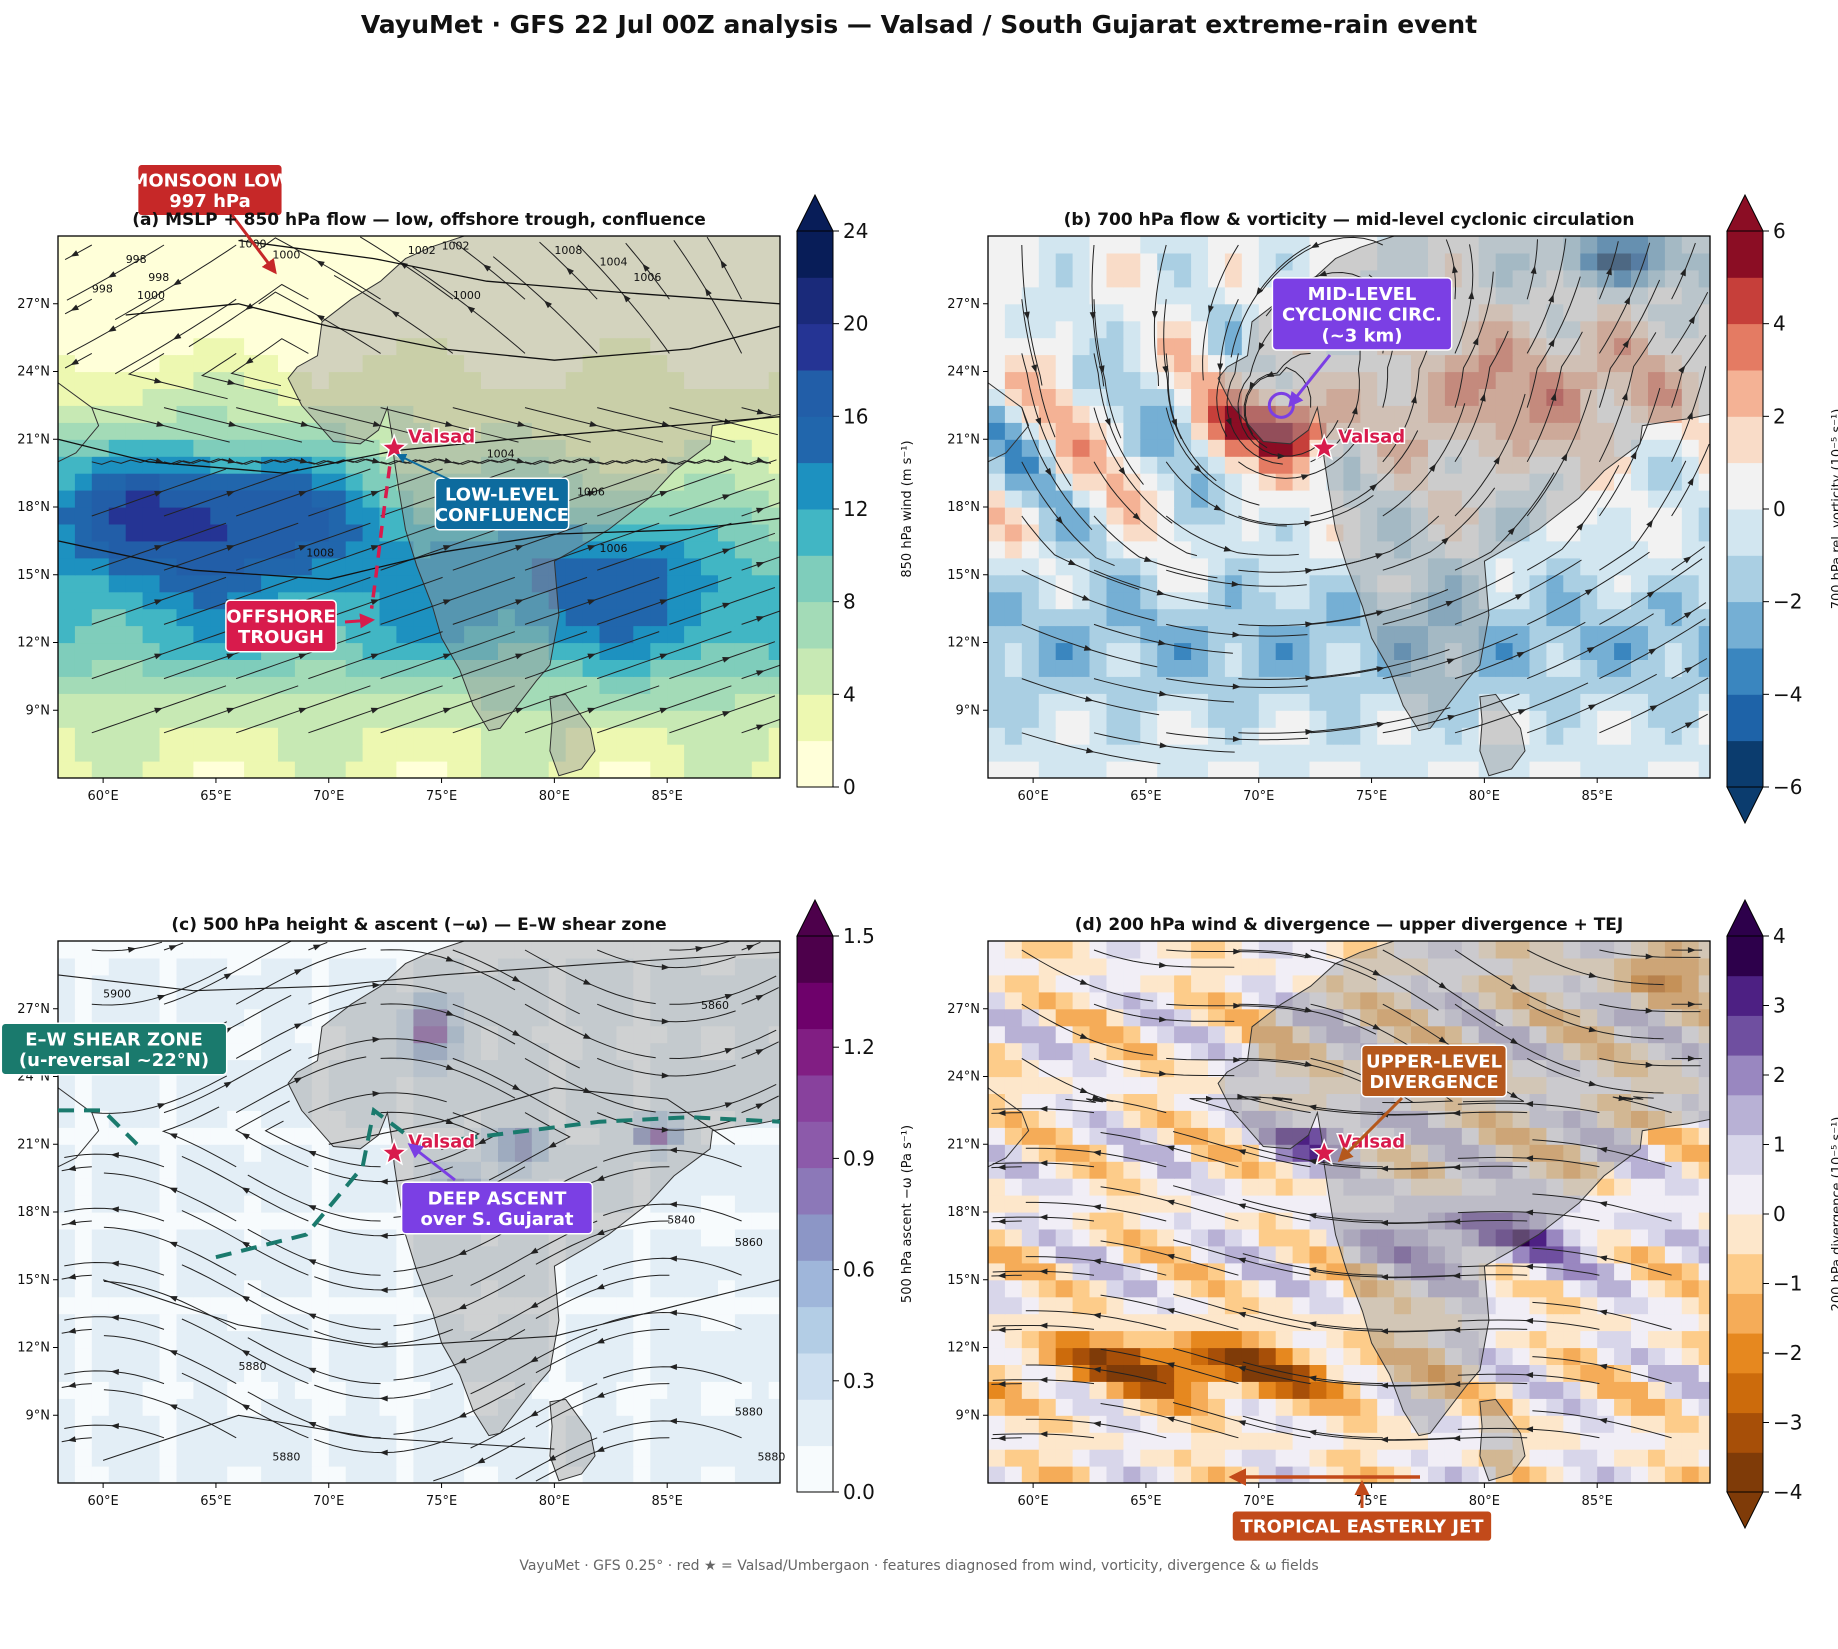  I want to click on colorbar-tick-label: −6, so click(1787, 787).